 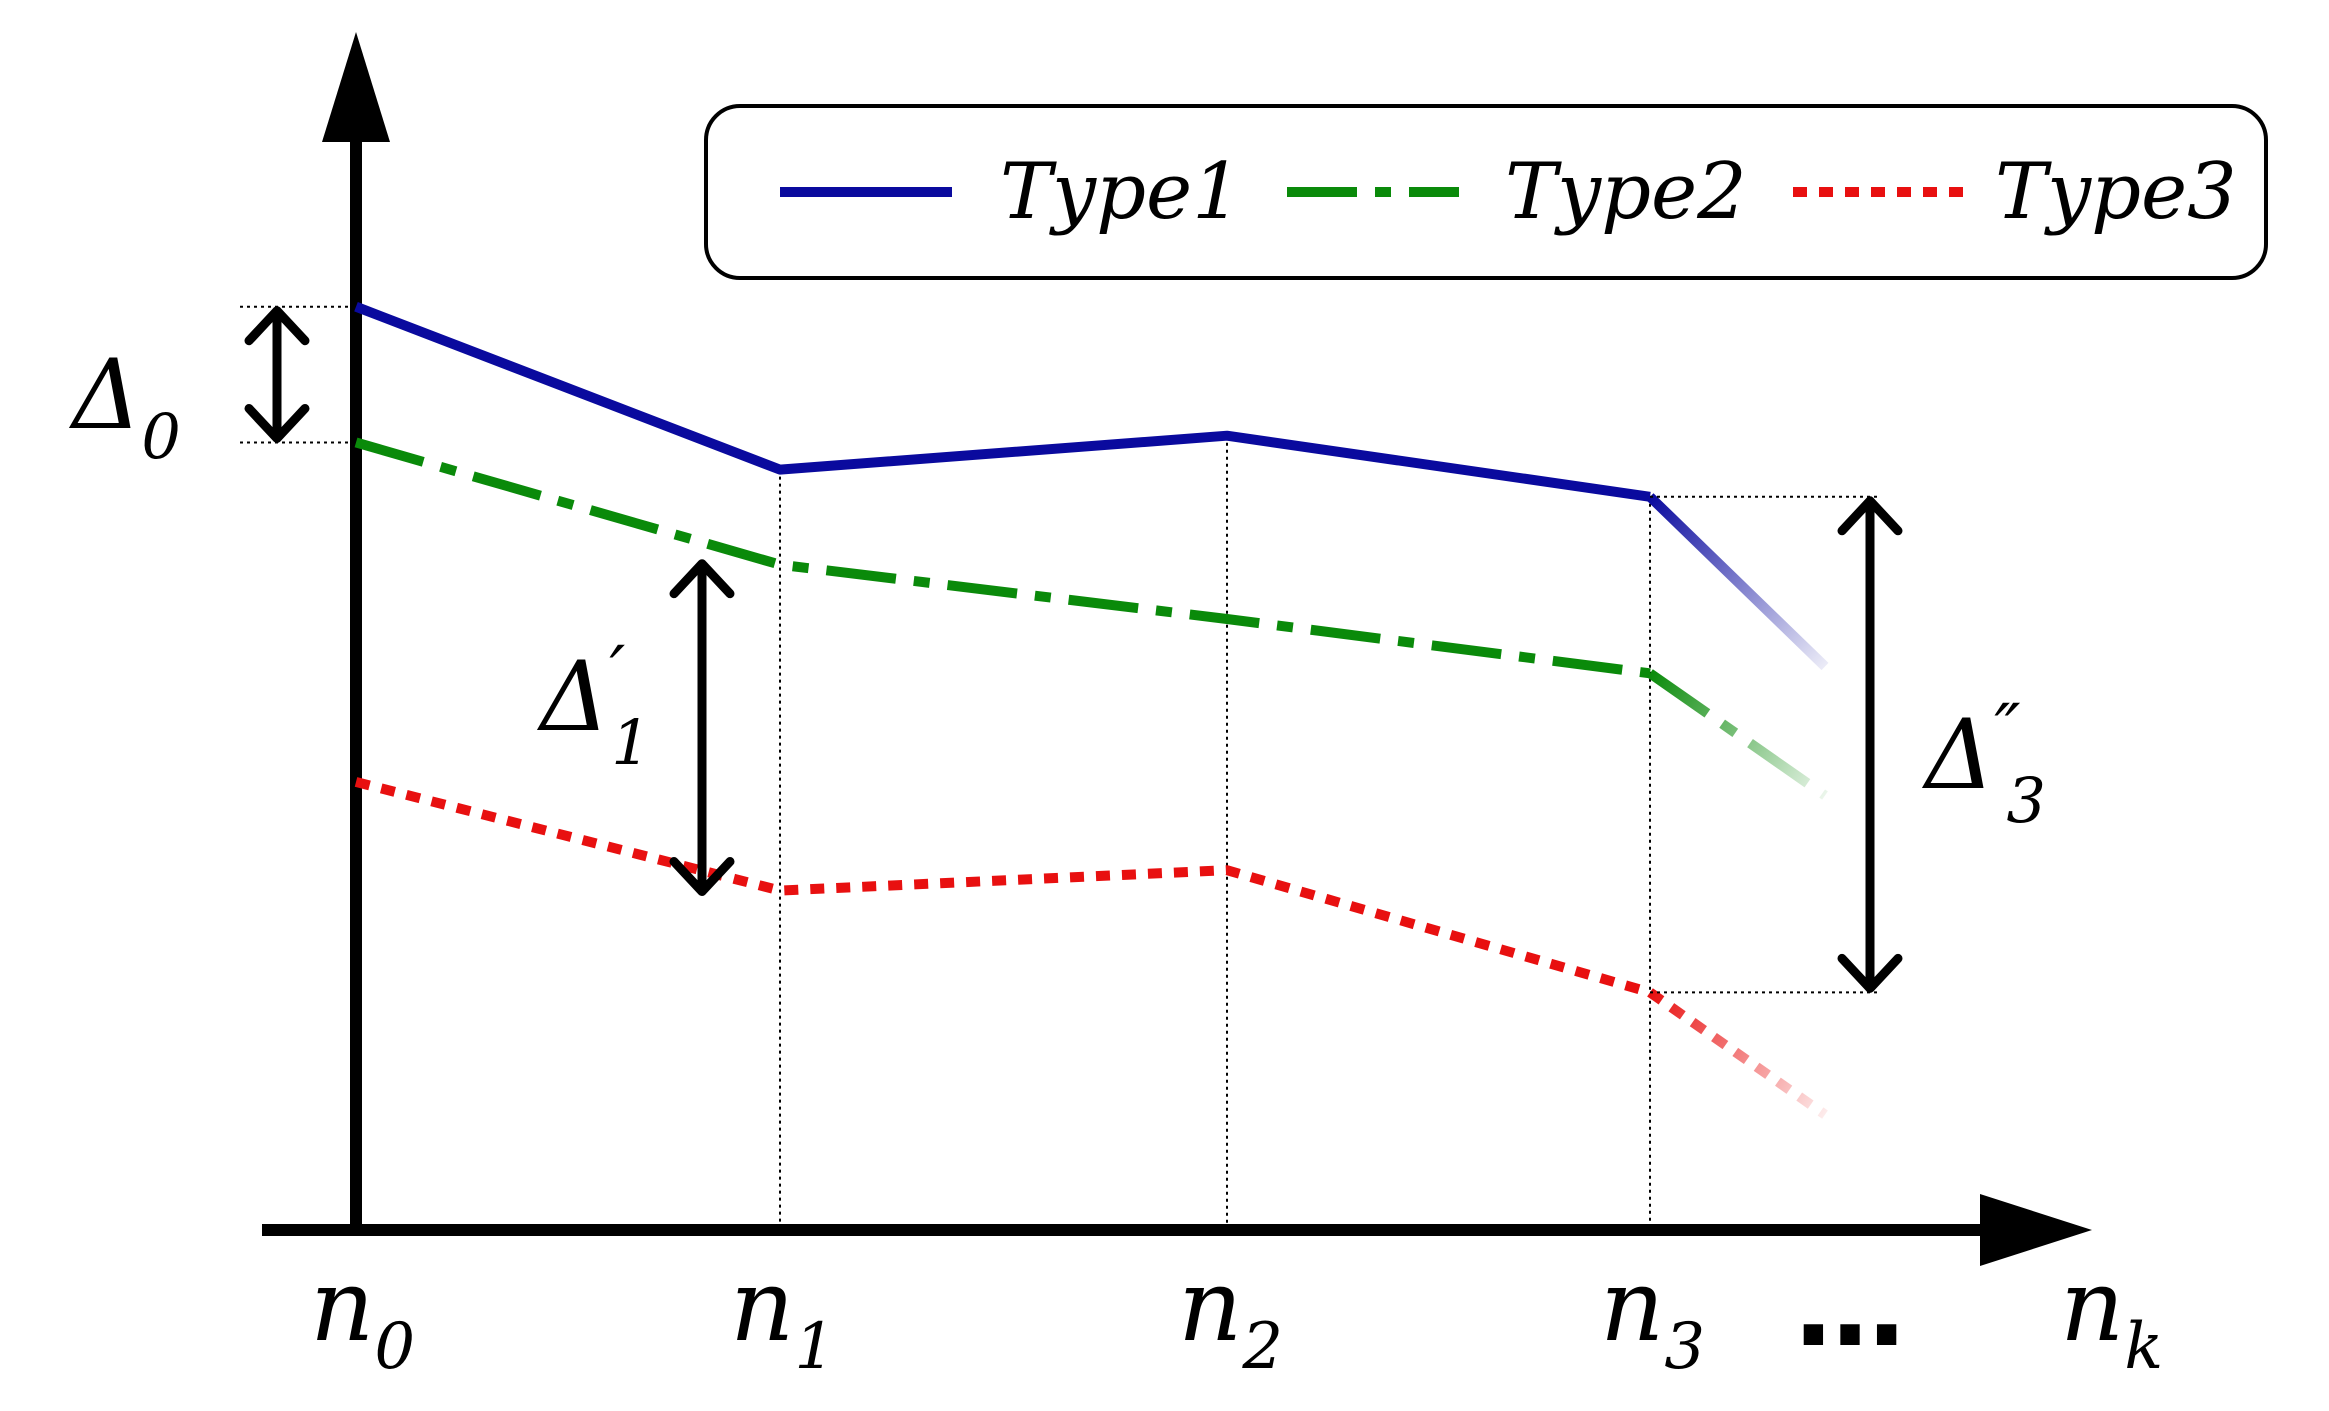 I want to click on legend-box, so click(x=1486, y=192).